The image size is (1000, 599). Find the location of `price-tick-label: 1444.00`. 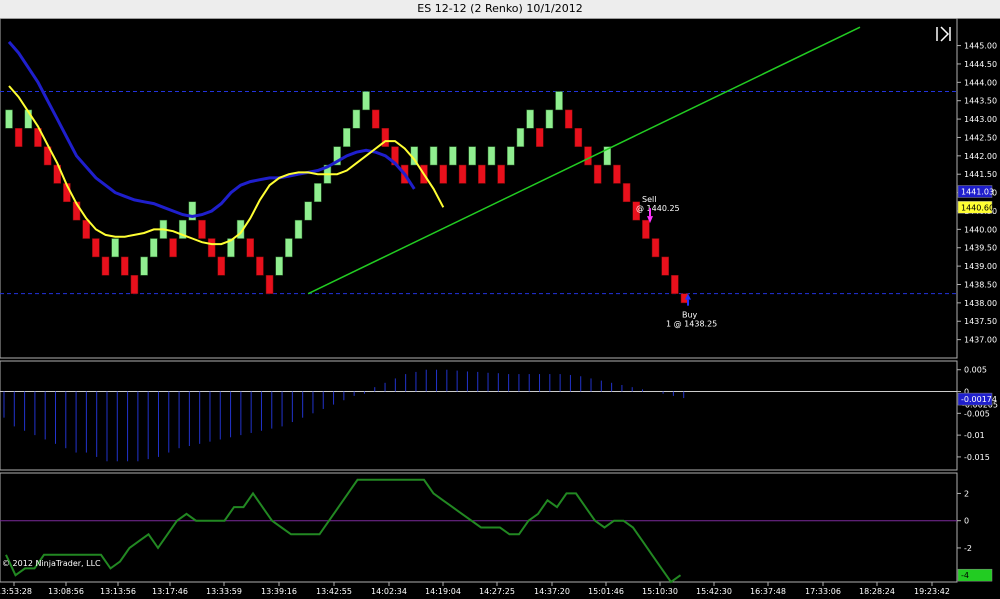

price-tick-label: 1444.00 is located at coordinates (980, 82).